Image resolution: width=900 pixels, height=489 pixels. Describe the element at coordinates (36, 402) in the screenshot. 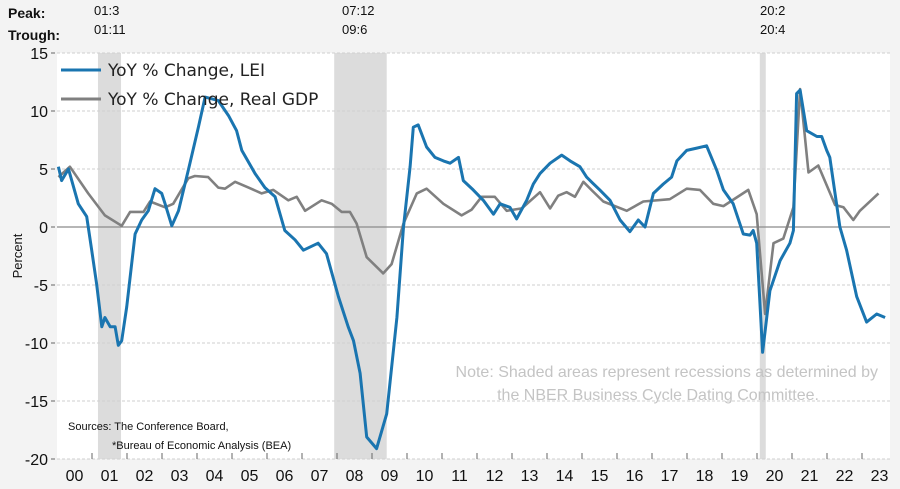

I see `y-tick-label: -15` at that location.